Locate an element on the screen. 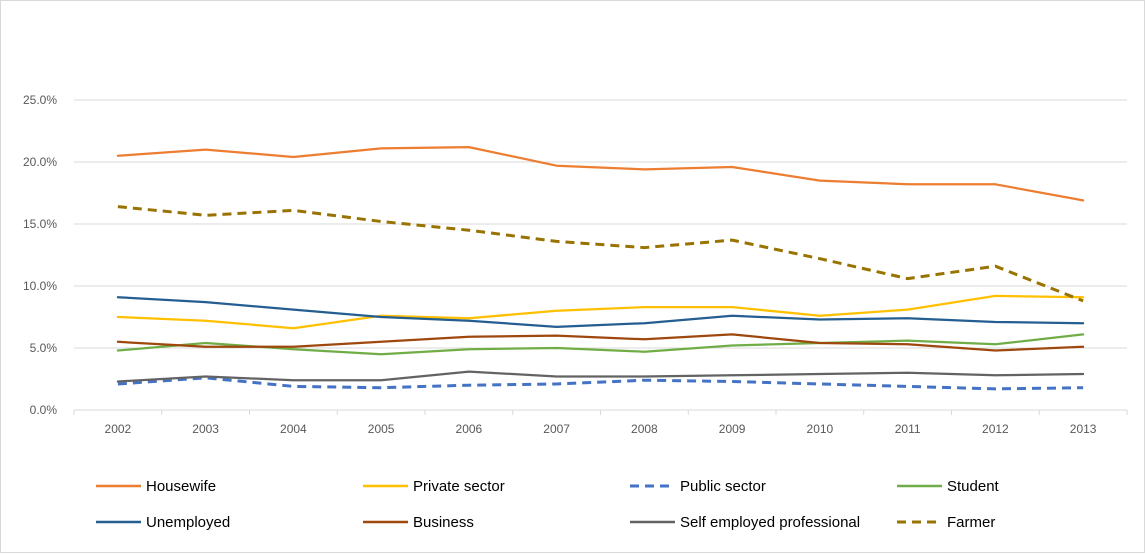  legend-item: Private sector is located at coordinates (434, 486).